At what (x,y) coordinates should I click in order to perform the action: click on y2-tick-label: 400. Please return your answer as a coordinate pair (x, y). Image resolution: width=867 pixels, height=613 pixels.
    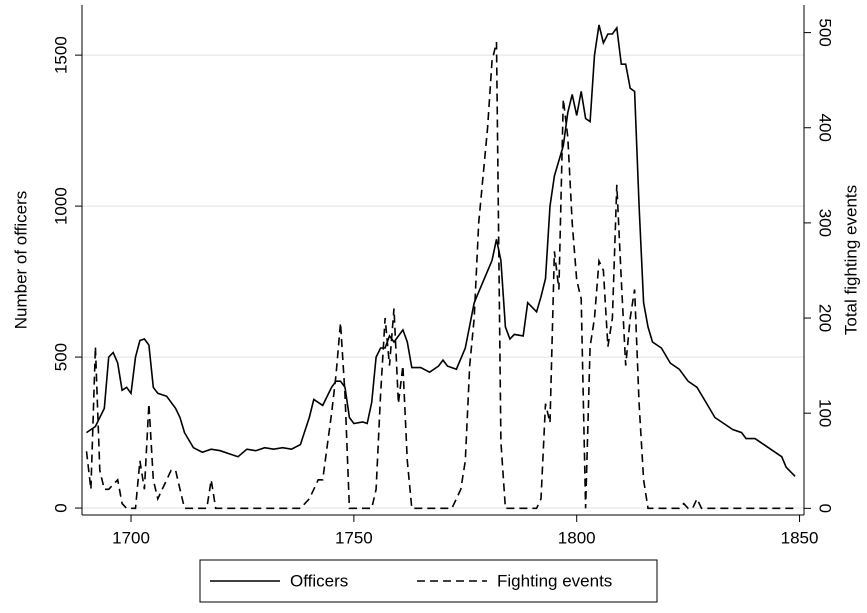
    Looking at the image, I should click on (825, 128).